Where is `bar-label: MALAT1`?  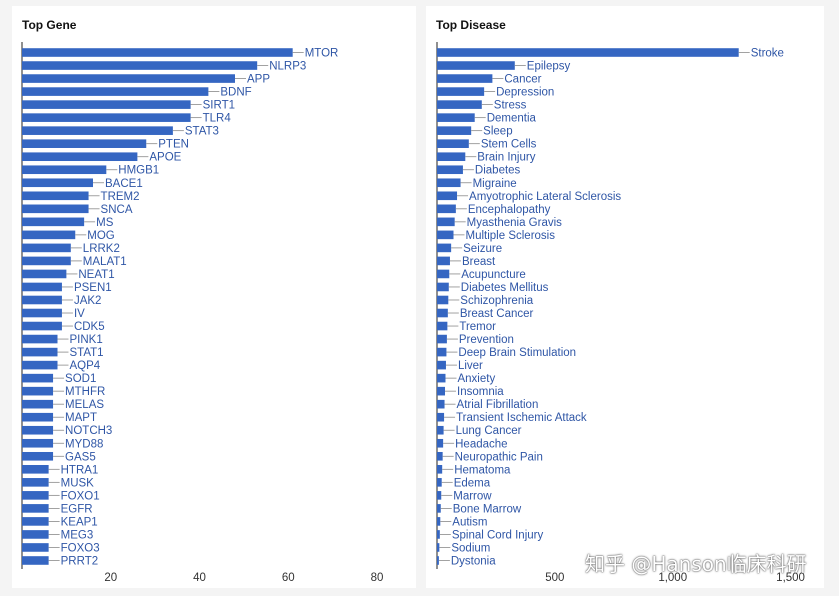 bar-label: MALAT1 is located at coordinates (105, 262).